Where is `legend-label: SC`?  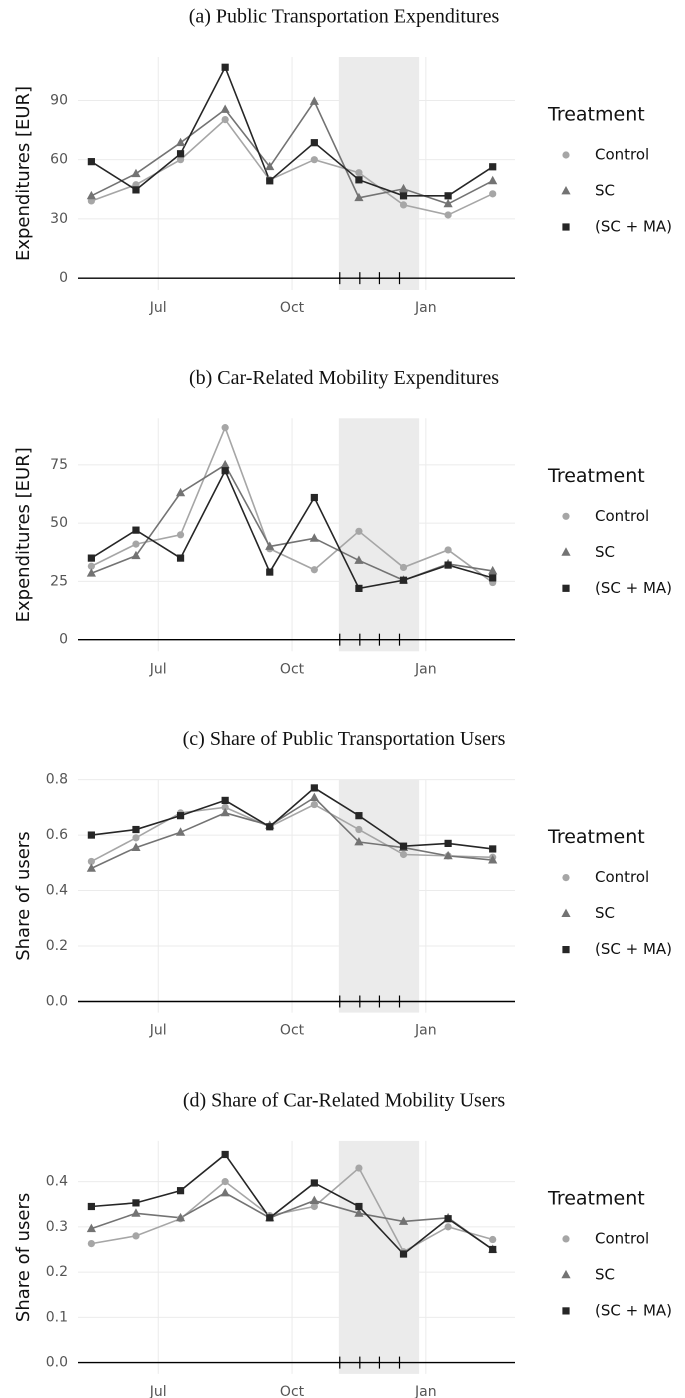 legend-label: SC is located at coordinates (605, 1274).